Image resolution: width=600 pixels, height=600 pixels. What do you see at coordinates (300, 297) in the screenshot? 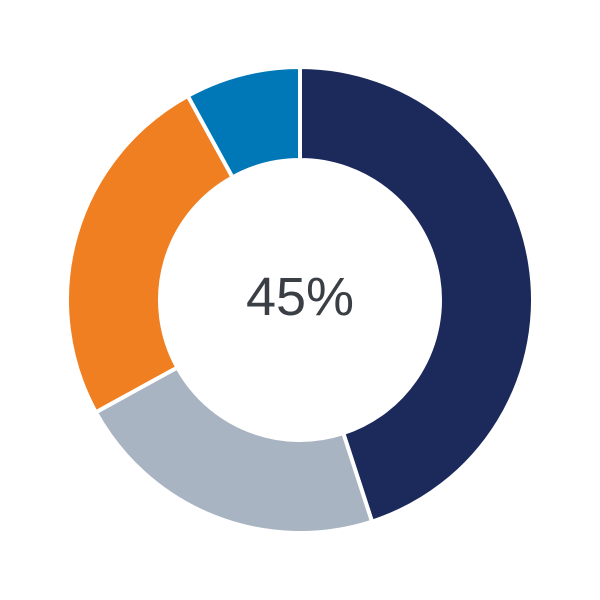
I see `center-percentage-label: 45%` at bounding box center [300, 297].